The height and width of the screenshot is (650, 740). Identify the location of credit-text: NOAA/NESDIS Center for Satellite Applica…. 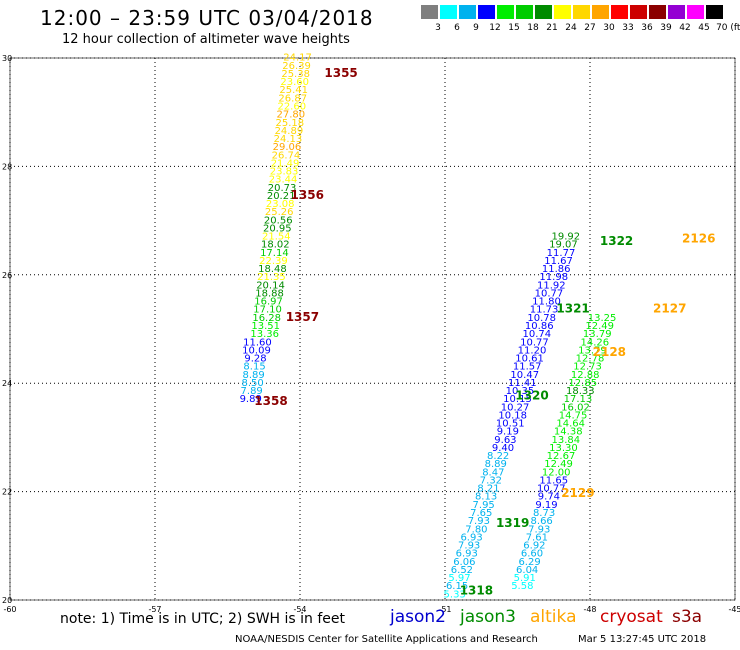
(386, 639).